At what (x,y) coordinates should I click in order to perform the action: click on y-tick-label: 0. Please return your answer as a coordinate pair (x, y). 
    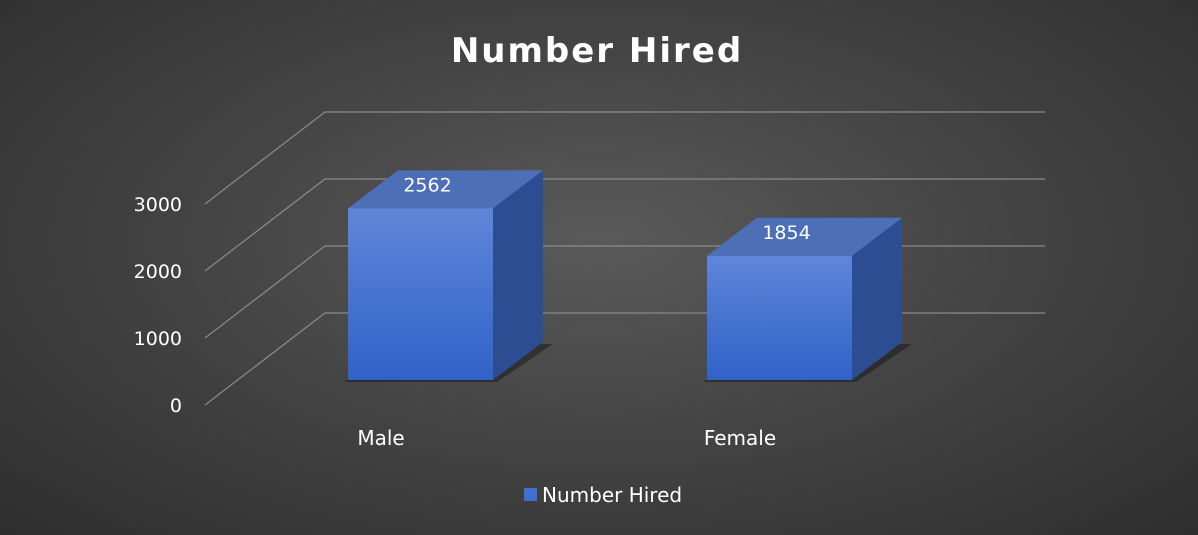
    Looking at the image, I should click on (176, 406).